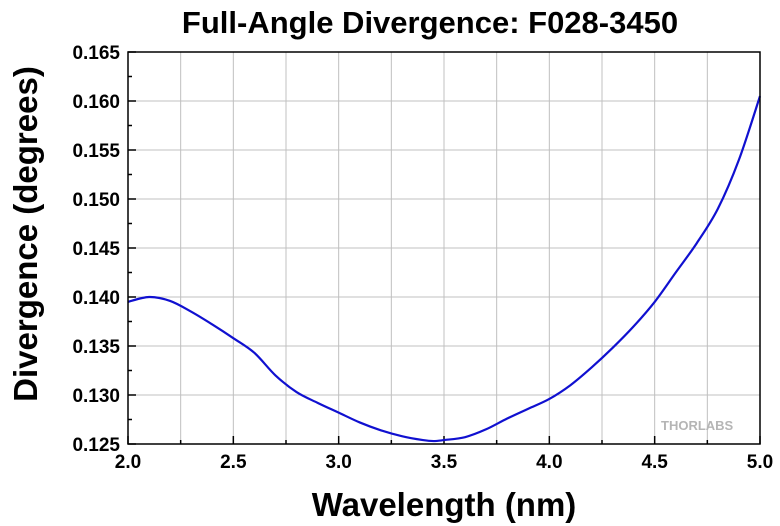  I want to click on x-tick-label: 2.5, so click(233, 462).